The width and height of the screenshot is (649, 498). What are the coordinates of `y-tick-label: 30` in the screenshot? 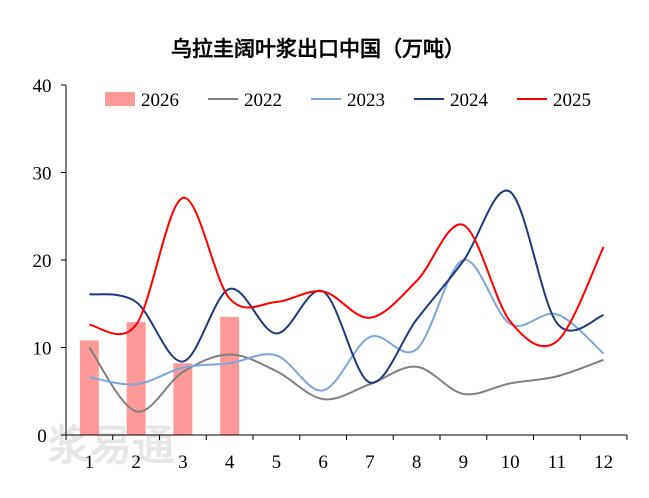 It's located at (42, 174).